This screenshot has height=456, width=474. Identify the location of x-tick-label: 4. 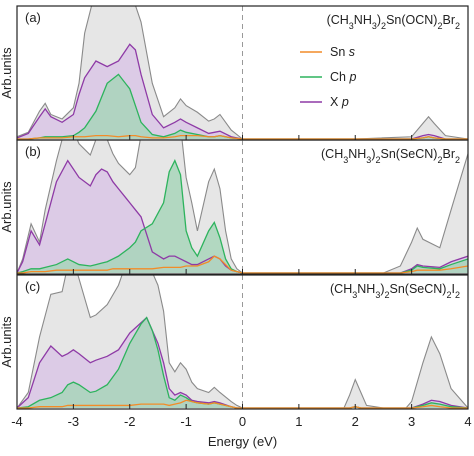
(467, 421).